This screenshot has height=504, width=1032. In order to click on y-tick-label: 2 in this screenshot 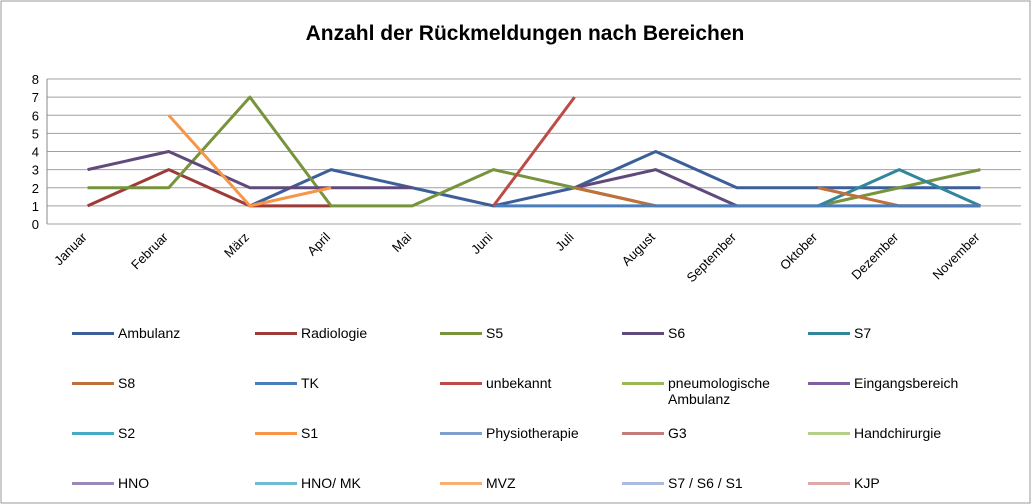, I will do `click(35, 188)`.